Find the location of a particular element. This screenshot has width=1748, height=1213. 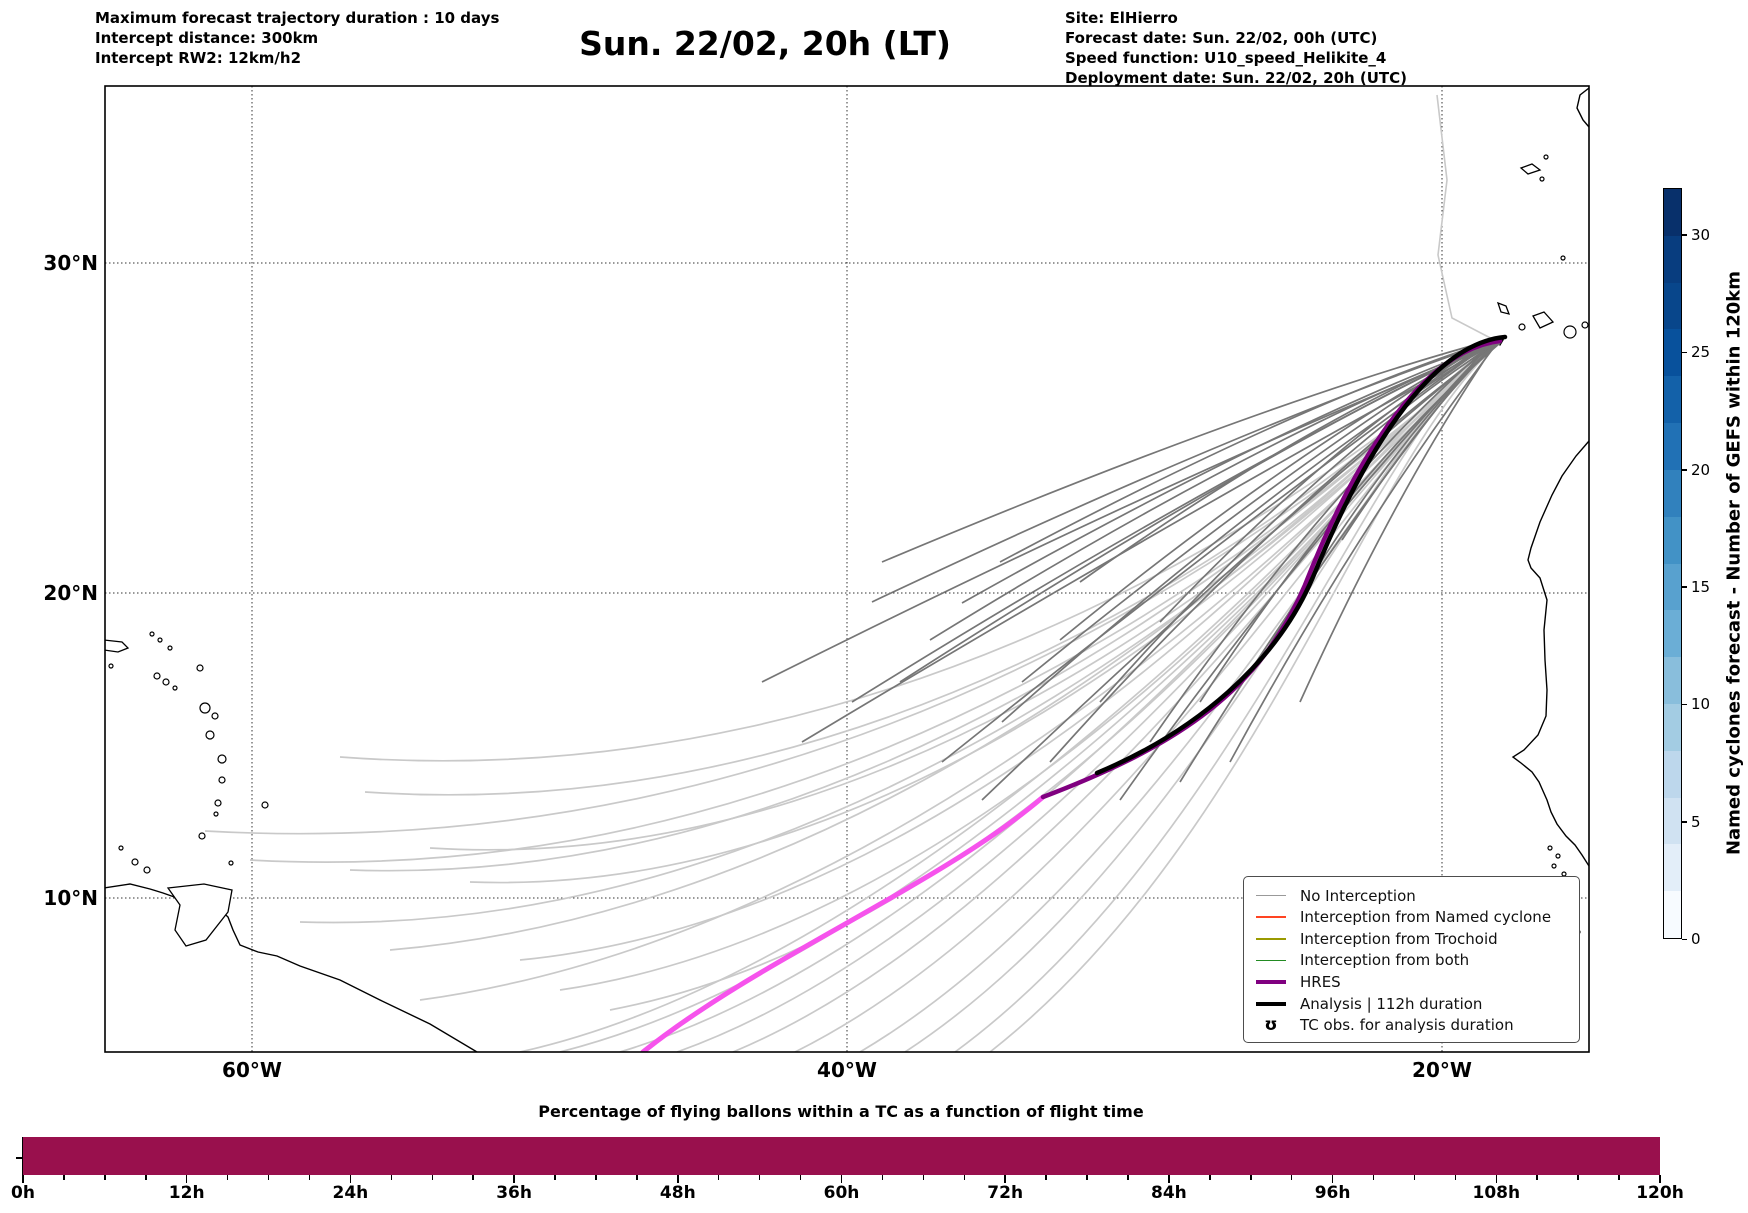

colorbar-tick-label: 20 is located at coordinates (1701, 469).